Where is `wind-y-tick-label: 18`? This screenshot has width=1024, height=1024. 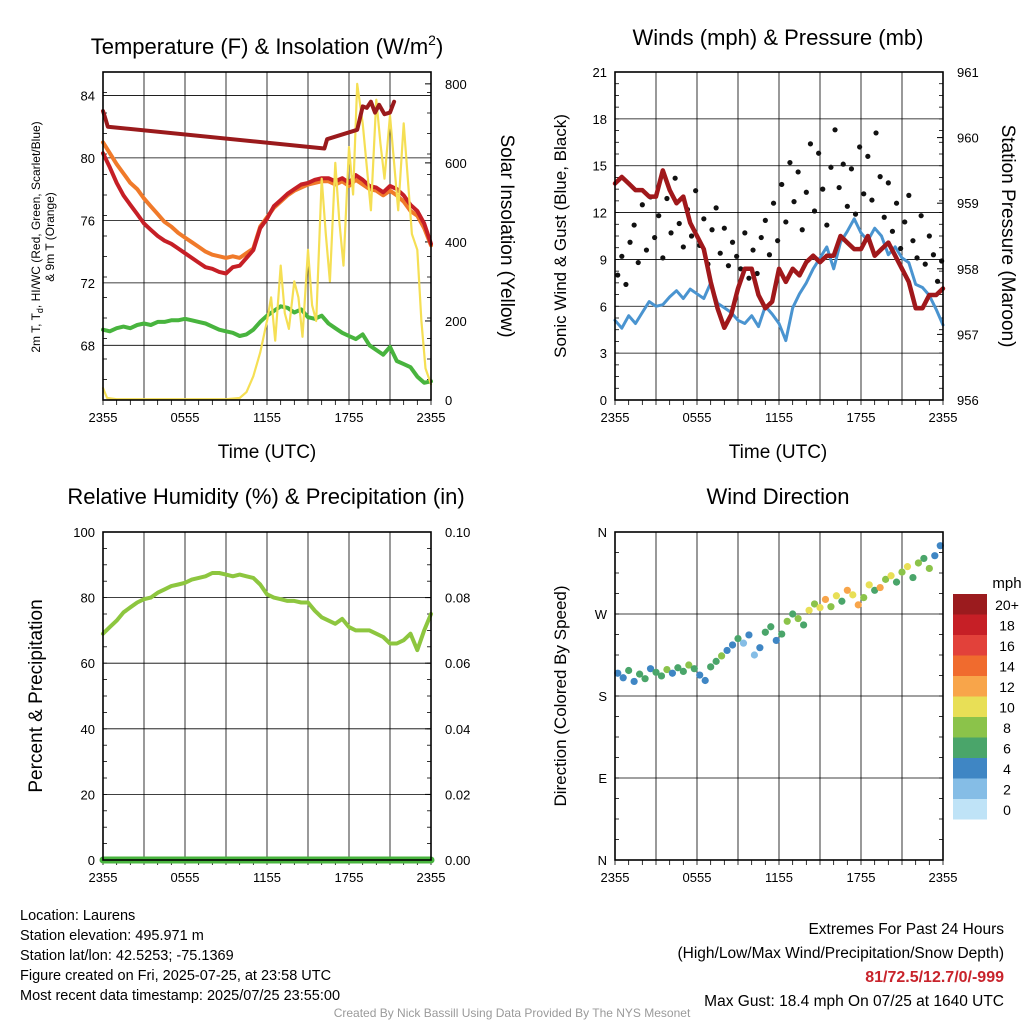
wind-y-tick-label: 18 is located at coordinates (600, 119).